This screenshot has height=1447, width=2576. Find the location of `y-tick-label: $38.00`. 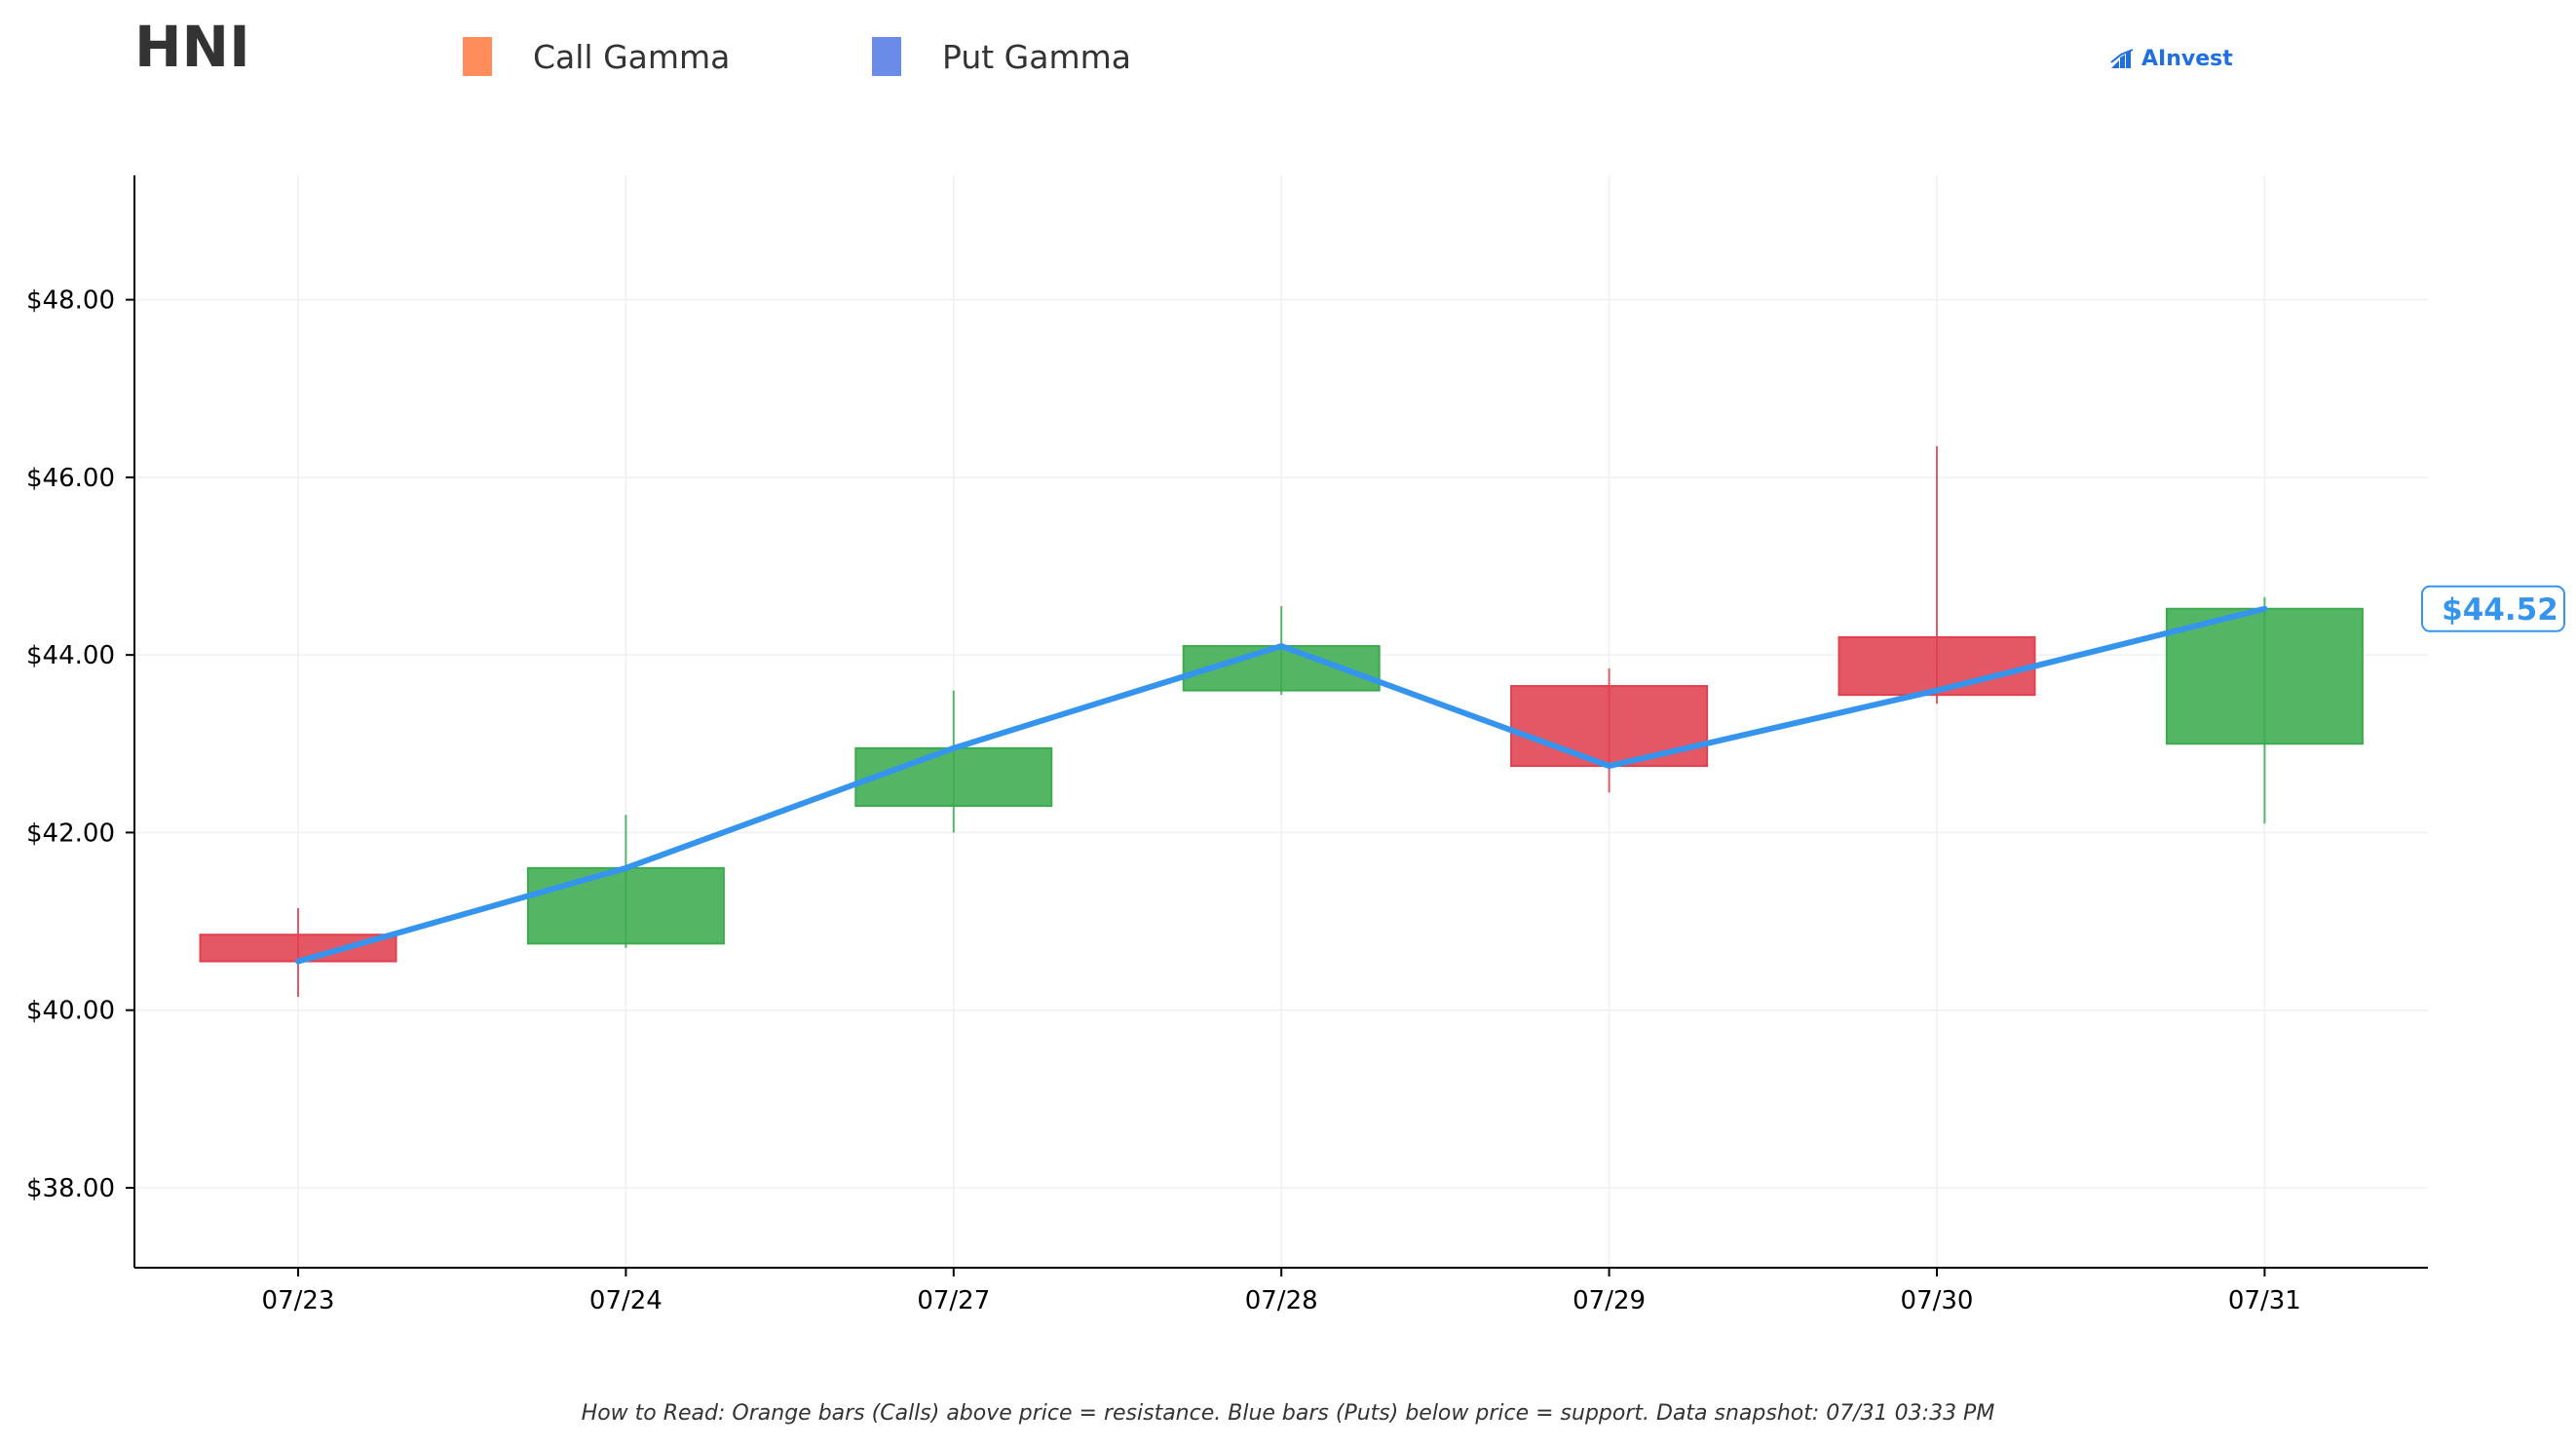

y-tick-label: $38.00 is located at coordinates (70, 1188).